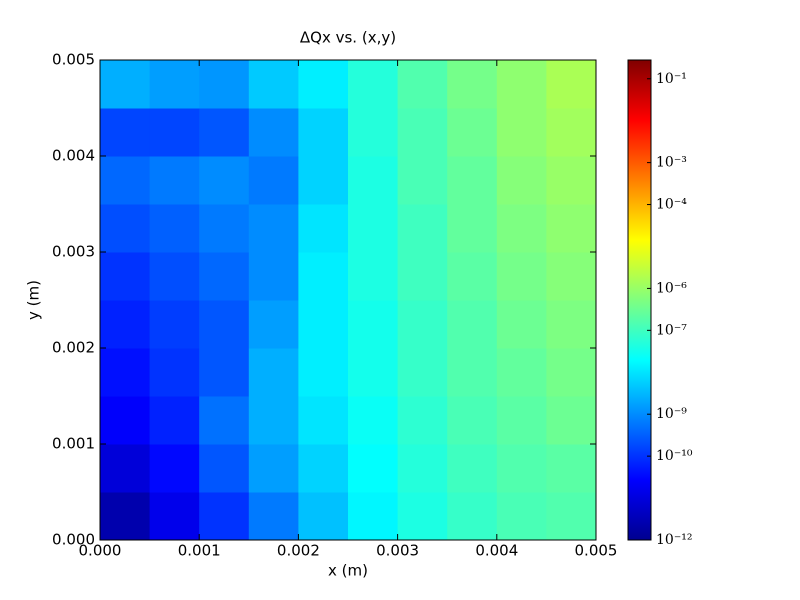 This screenshot has width=800, height=600. I want to click on colorbar-tick-label: 10⁻⁷, so click(671, 330).